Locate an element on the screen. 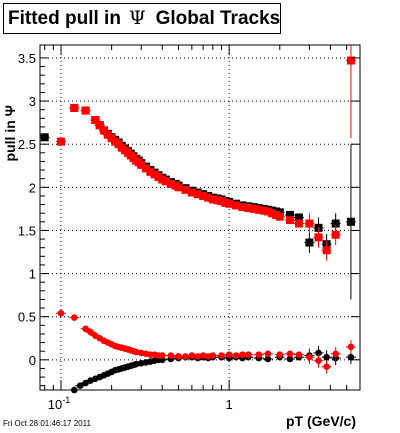  y-axis-title: pull in Ψ is located at coordinates (10, 133).